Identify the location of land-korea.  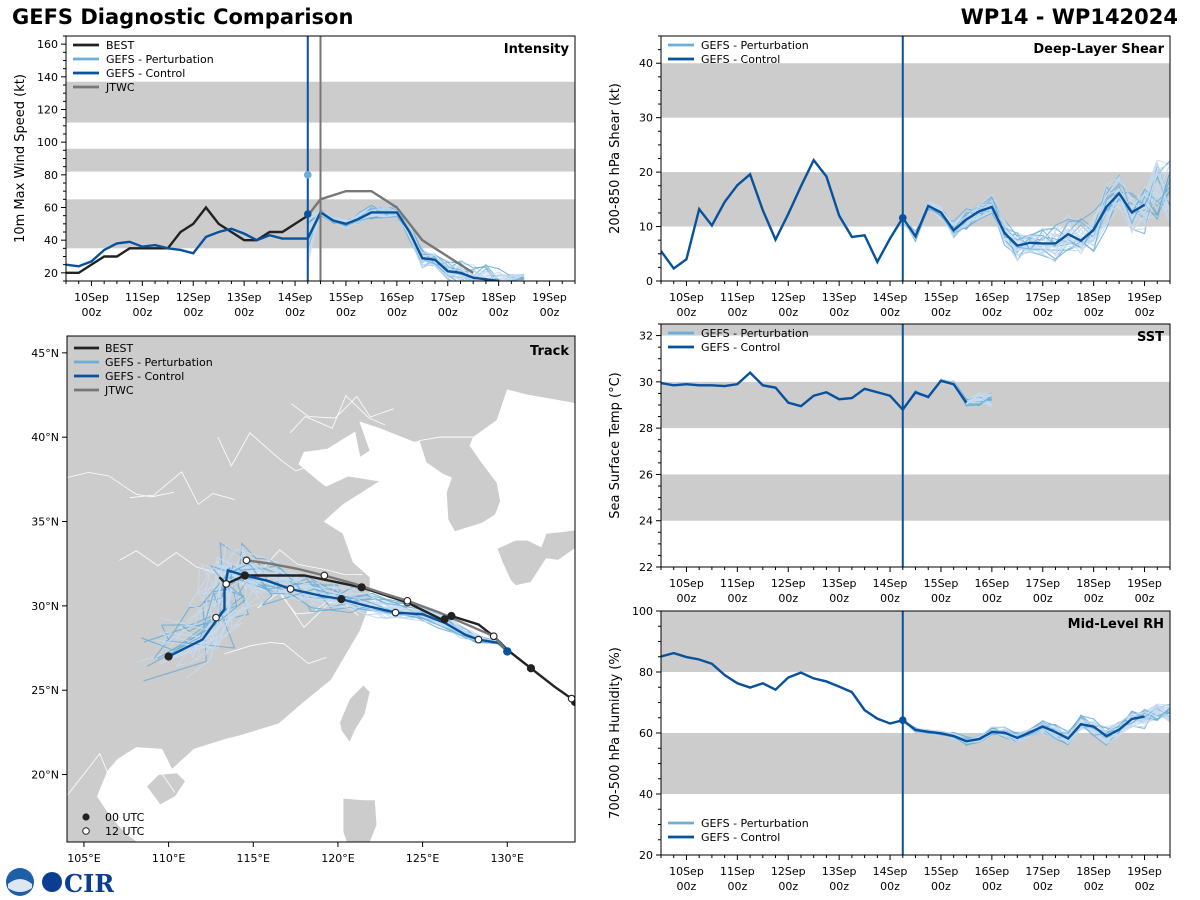
(459, 484).